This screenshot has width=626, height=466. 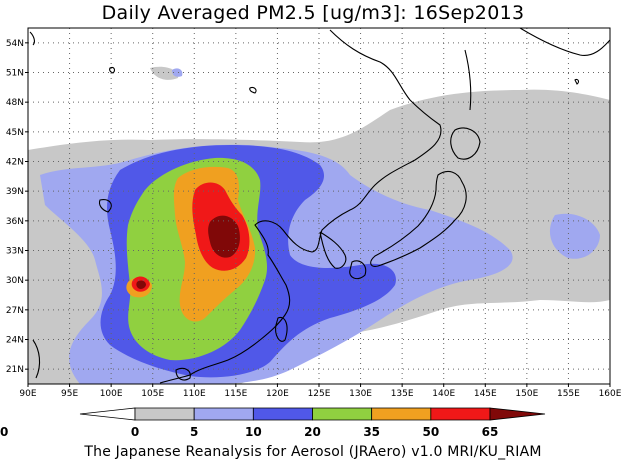 I want to click on lat-tick-label: 24N, so click(x=15, y=341).